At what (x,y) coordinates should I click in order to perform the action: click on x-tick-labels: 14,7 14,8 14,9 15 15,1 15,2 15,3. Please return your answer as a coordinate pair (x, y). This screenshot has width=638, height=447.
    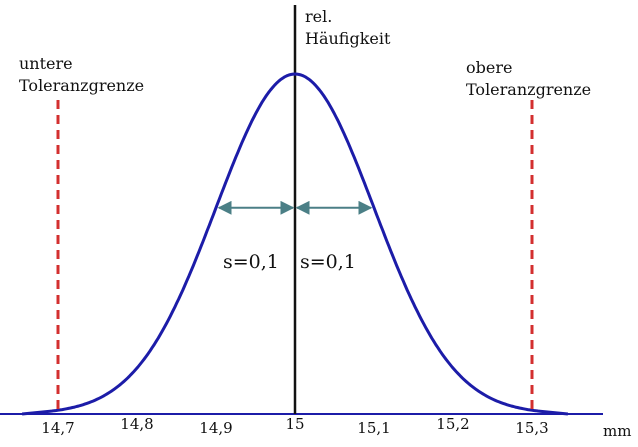
    Looking at the image, I should click on (294, 426).